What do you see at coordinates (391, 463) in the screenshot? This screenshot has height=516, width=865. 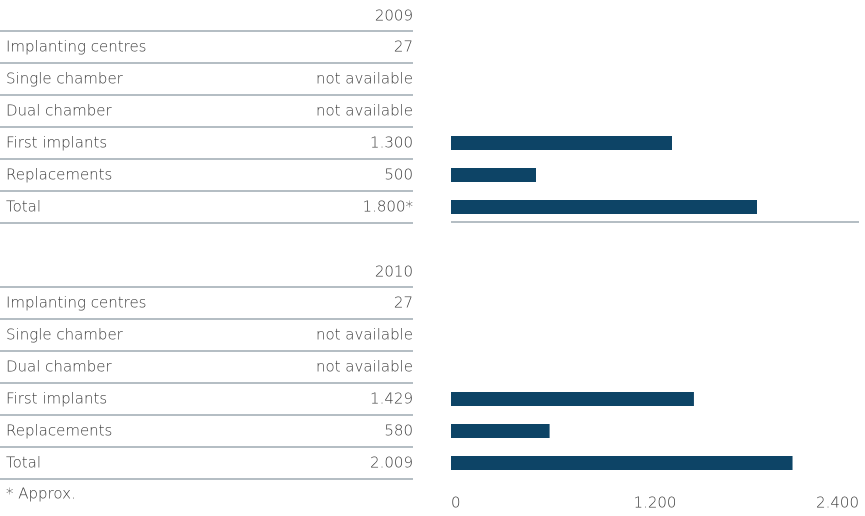 I see `row-value: 2.009` at bounding box center [391, 463].